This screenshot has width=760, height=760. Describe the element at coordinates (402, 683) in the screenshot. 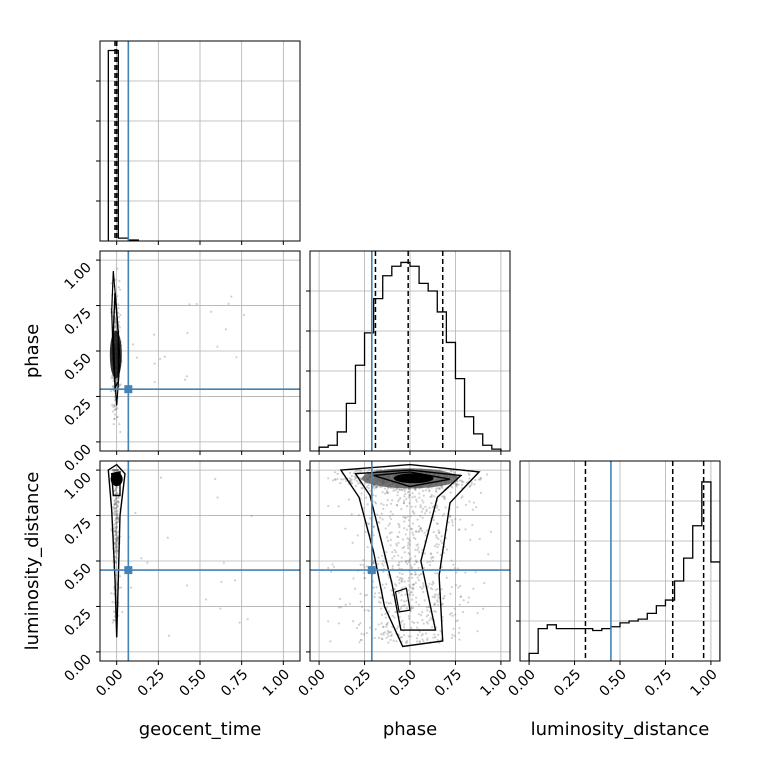

I see `x-tick-label: 0.50` at that location.